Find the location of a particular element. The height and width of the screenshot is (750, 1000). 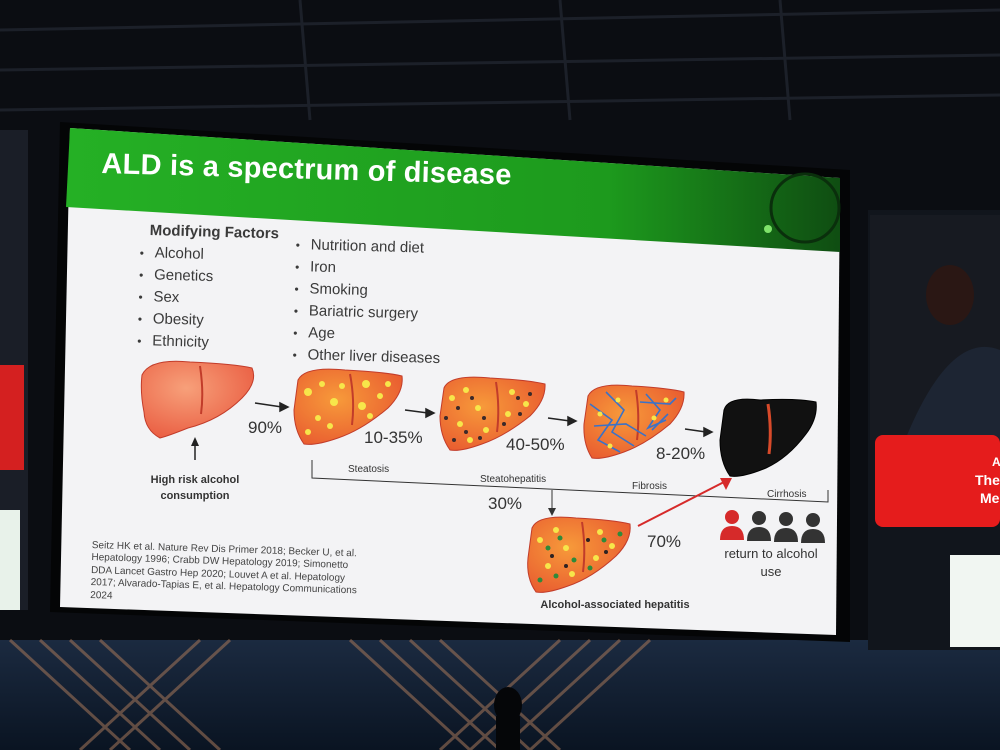

percent-steatosis-to-steatohepatitis: 10-35% is located at coordinates (393, 437).